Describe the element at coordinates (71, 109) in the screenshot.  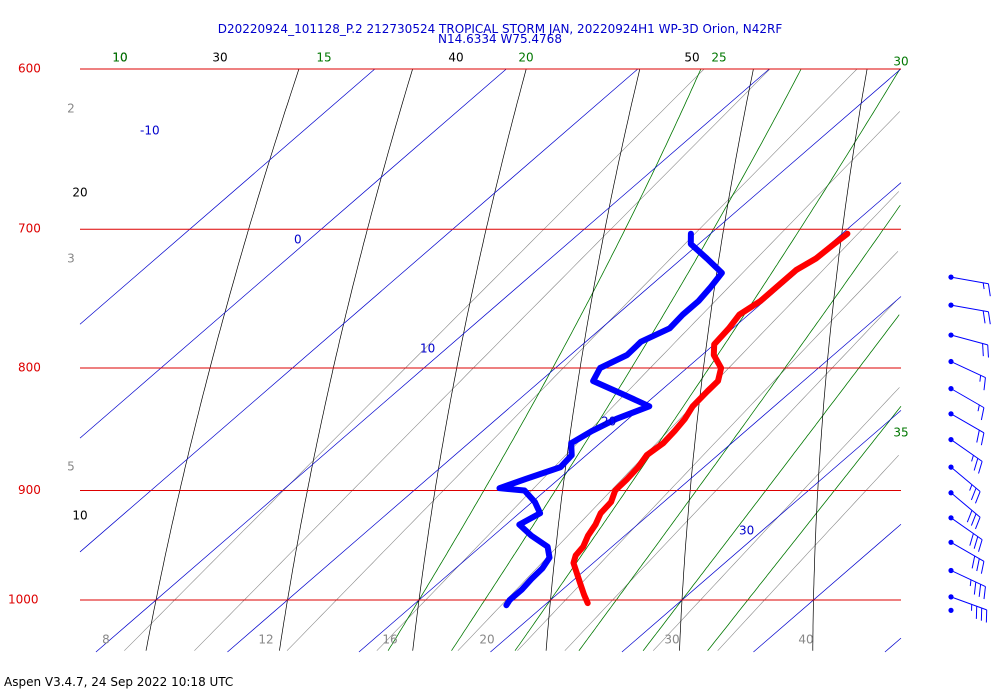
I see `mixing-ratio-label: 2` at that location.